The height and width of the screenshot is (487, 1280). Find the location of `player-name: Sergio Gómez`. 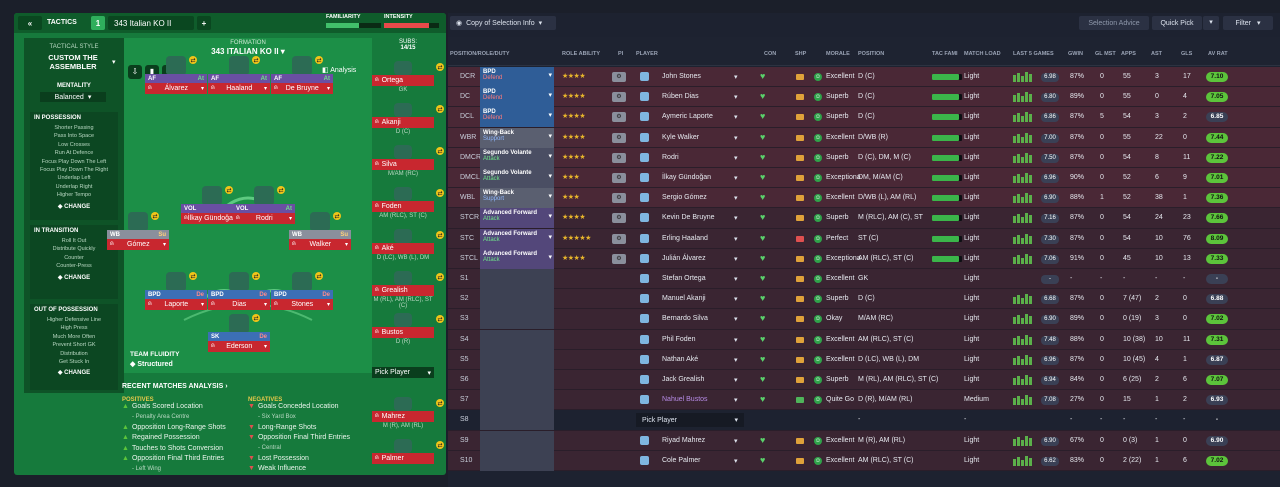

player-name: Sergio Gómez is located at coordinates (684, 198).